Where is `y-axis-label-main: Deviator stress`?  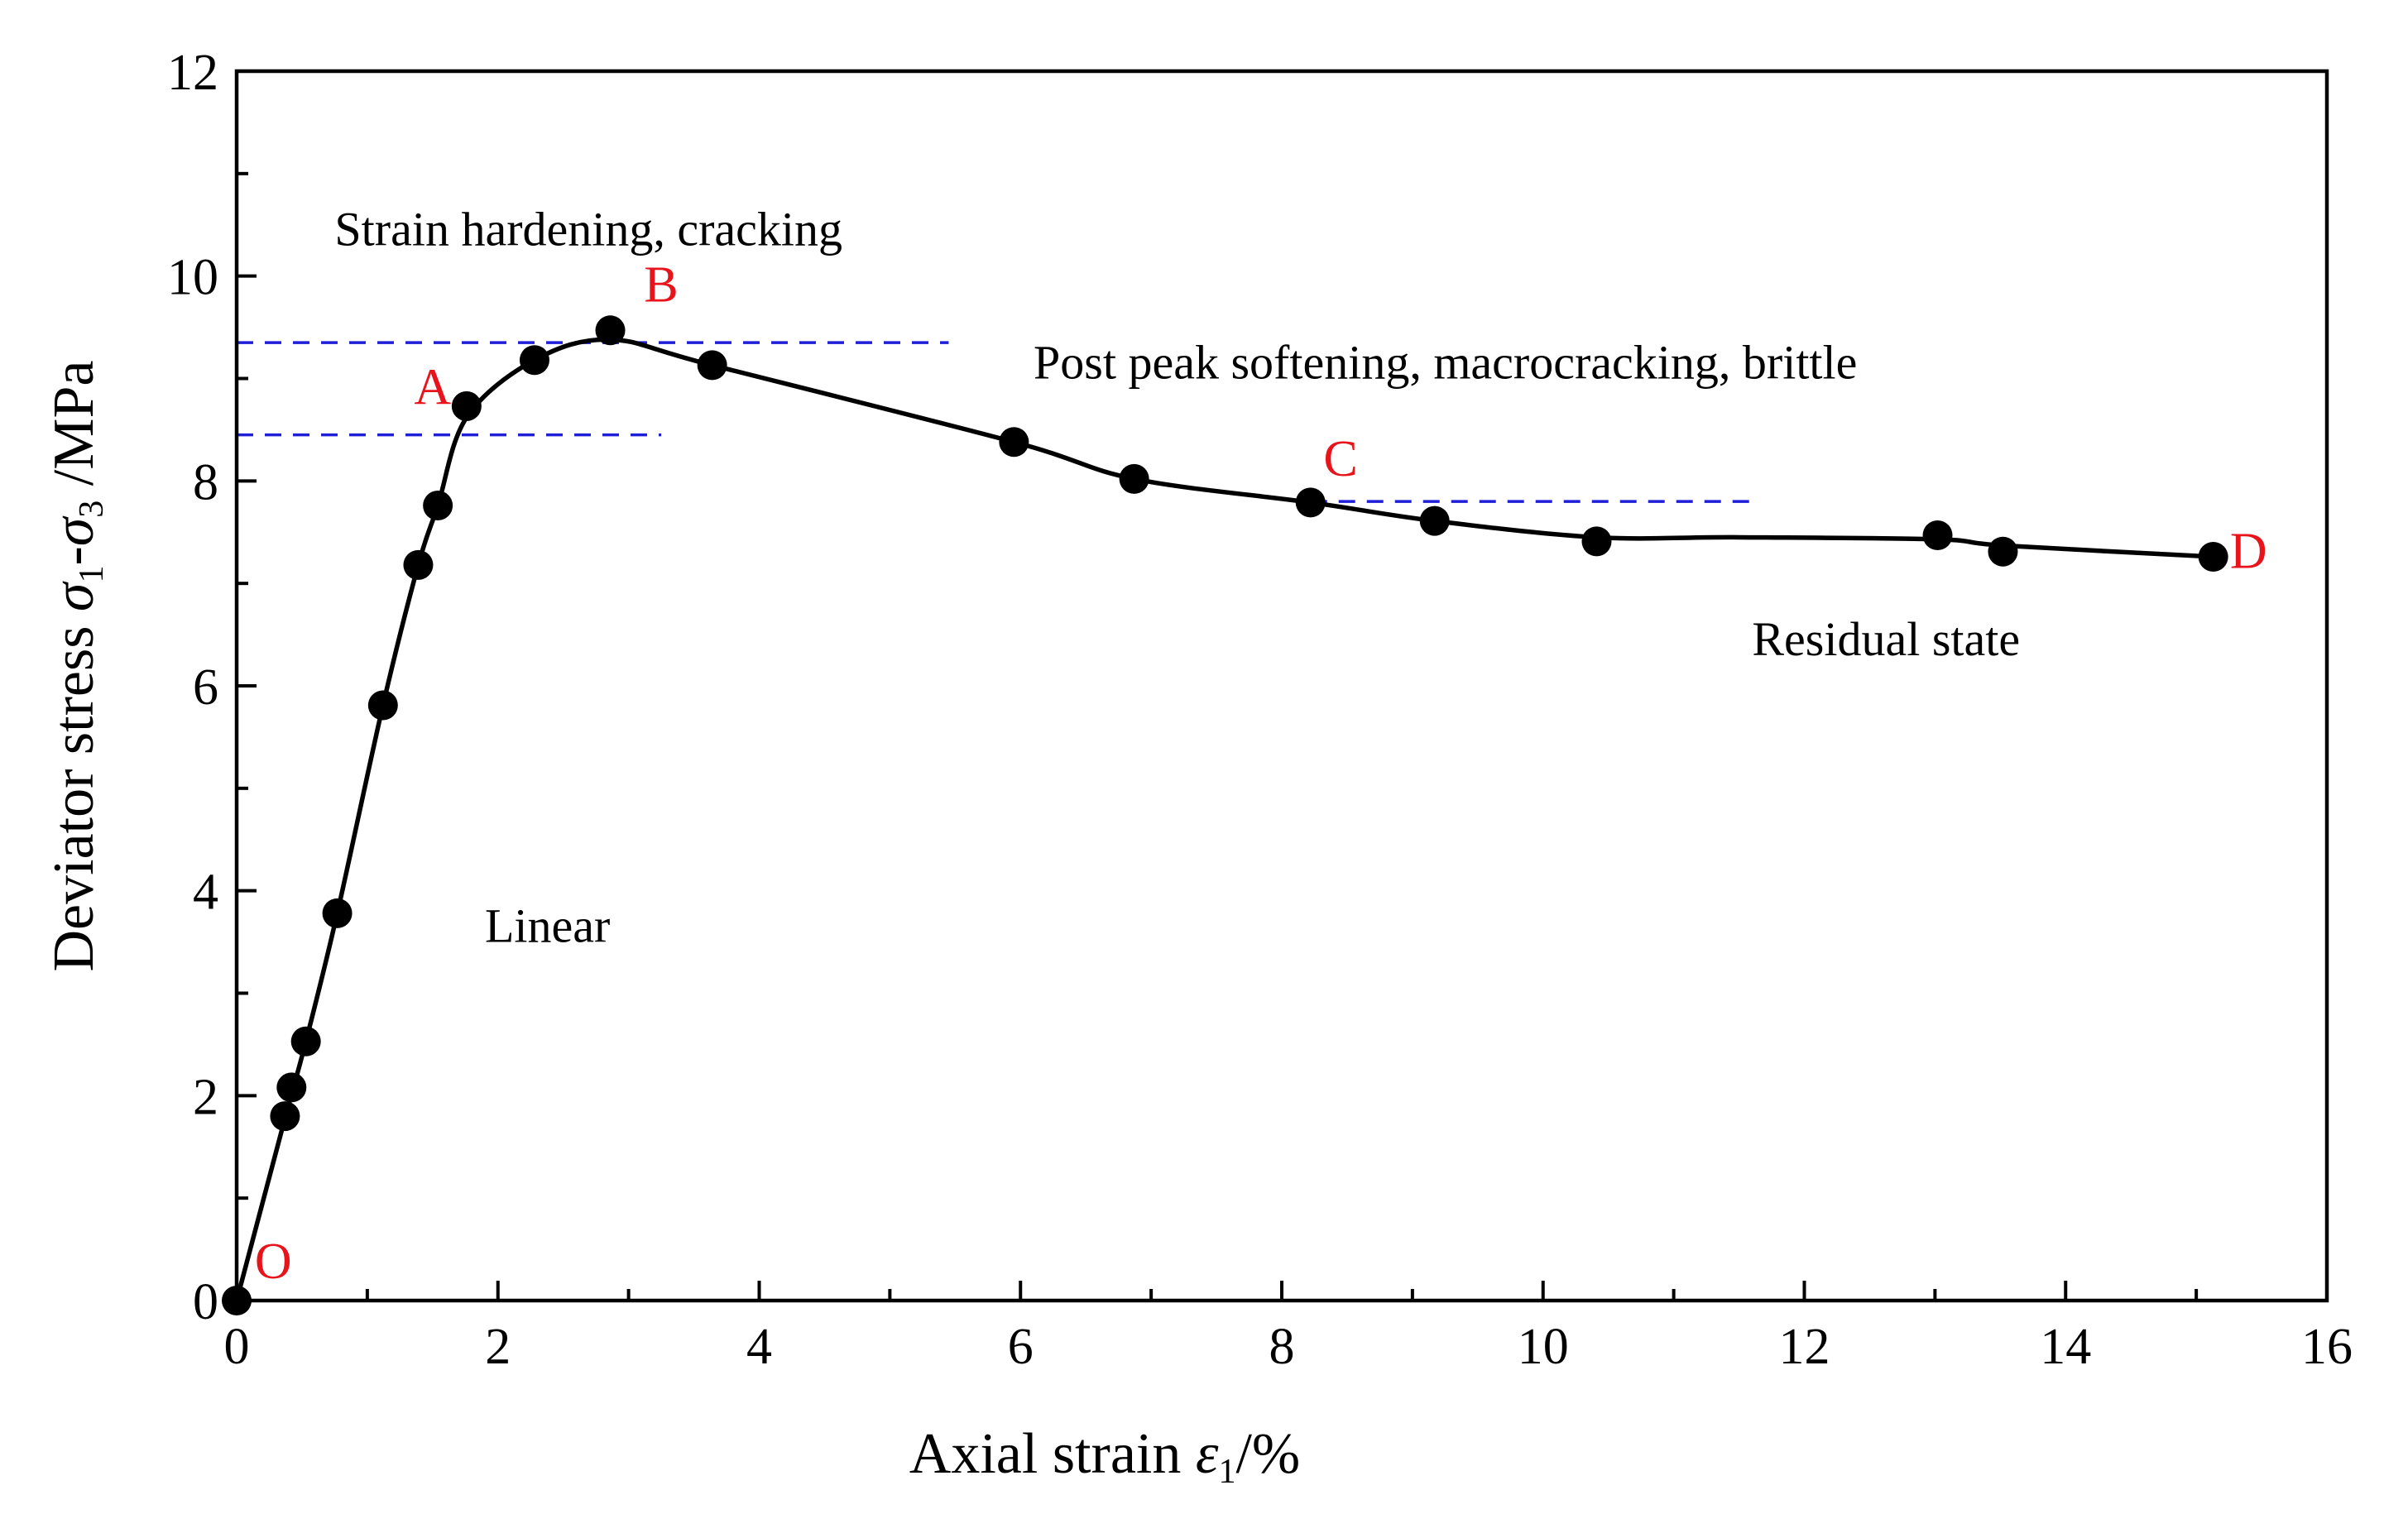 y-axis-label-main: Deviator stress is located at coordinates (74, 791).